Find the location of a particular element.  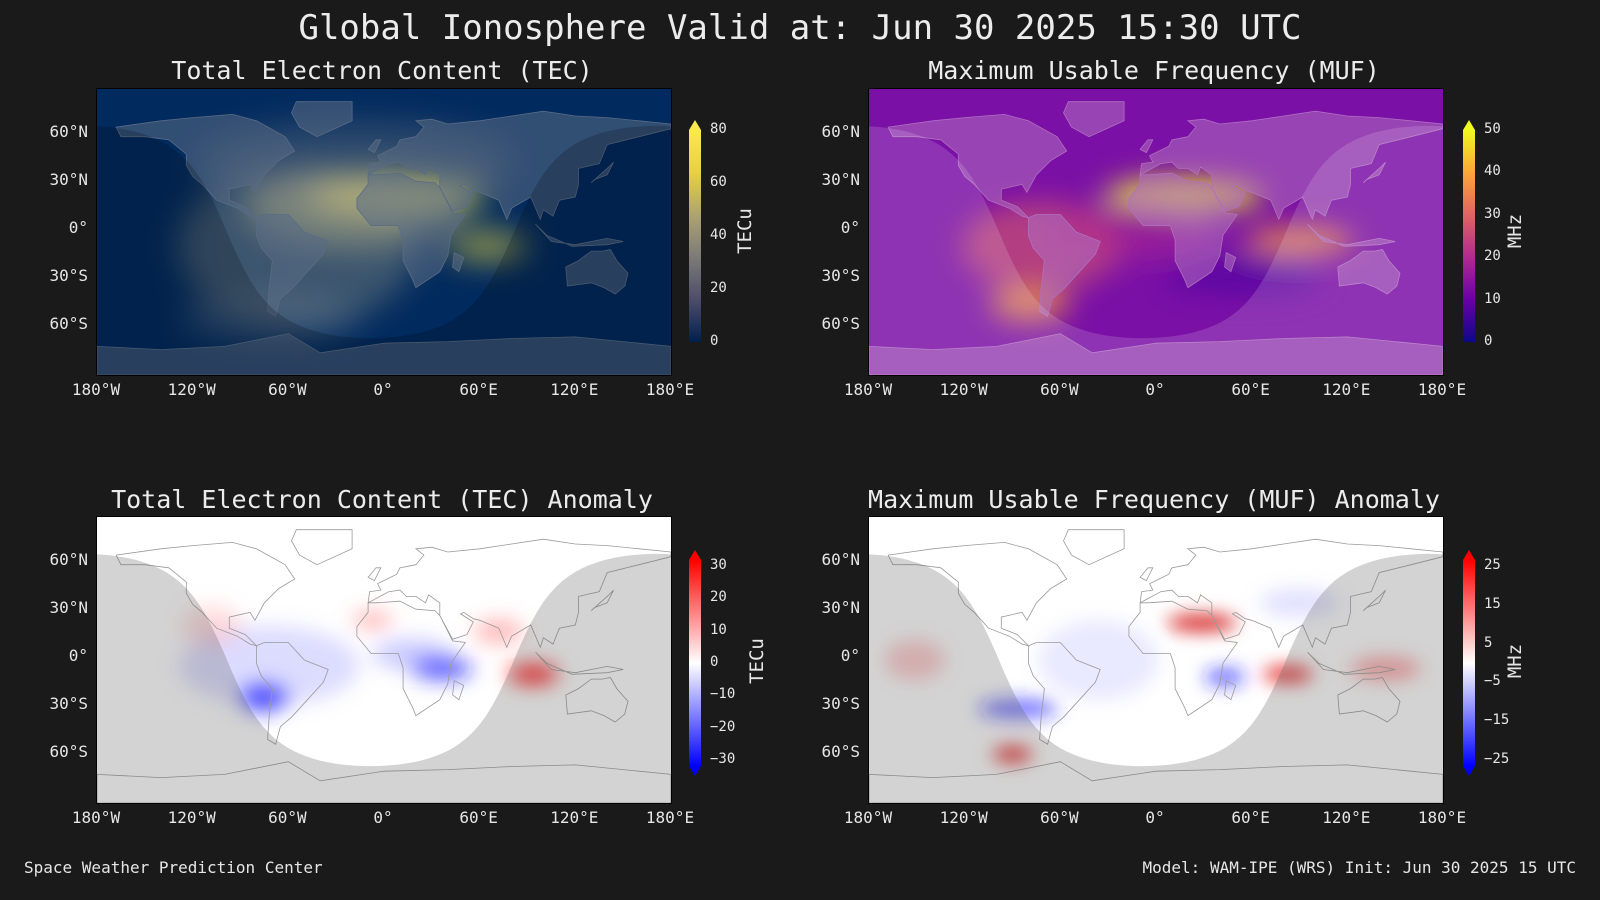

colorbar-tick-label: −30 is located at coordinates (723, 759).